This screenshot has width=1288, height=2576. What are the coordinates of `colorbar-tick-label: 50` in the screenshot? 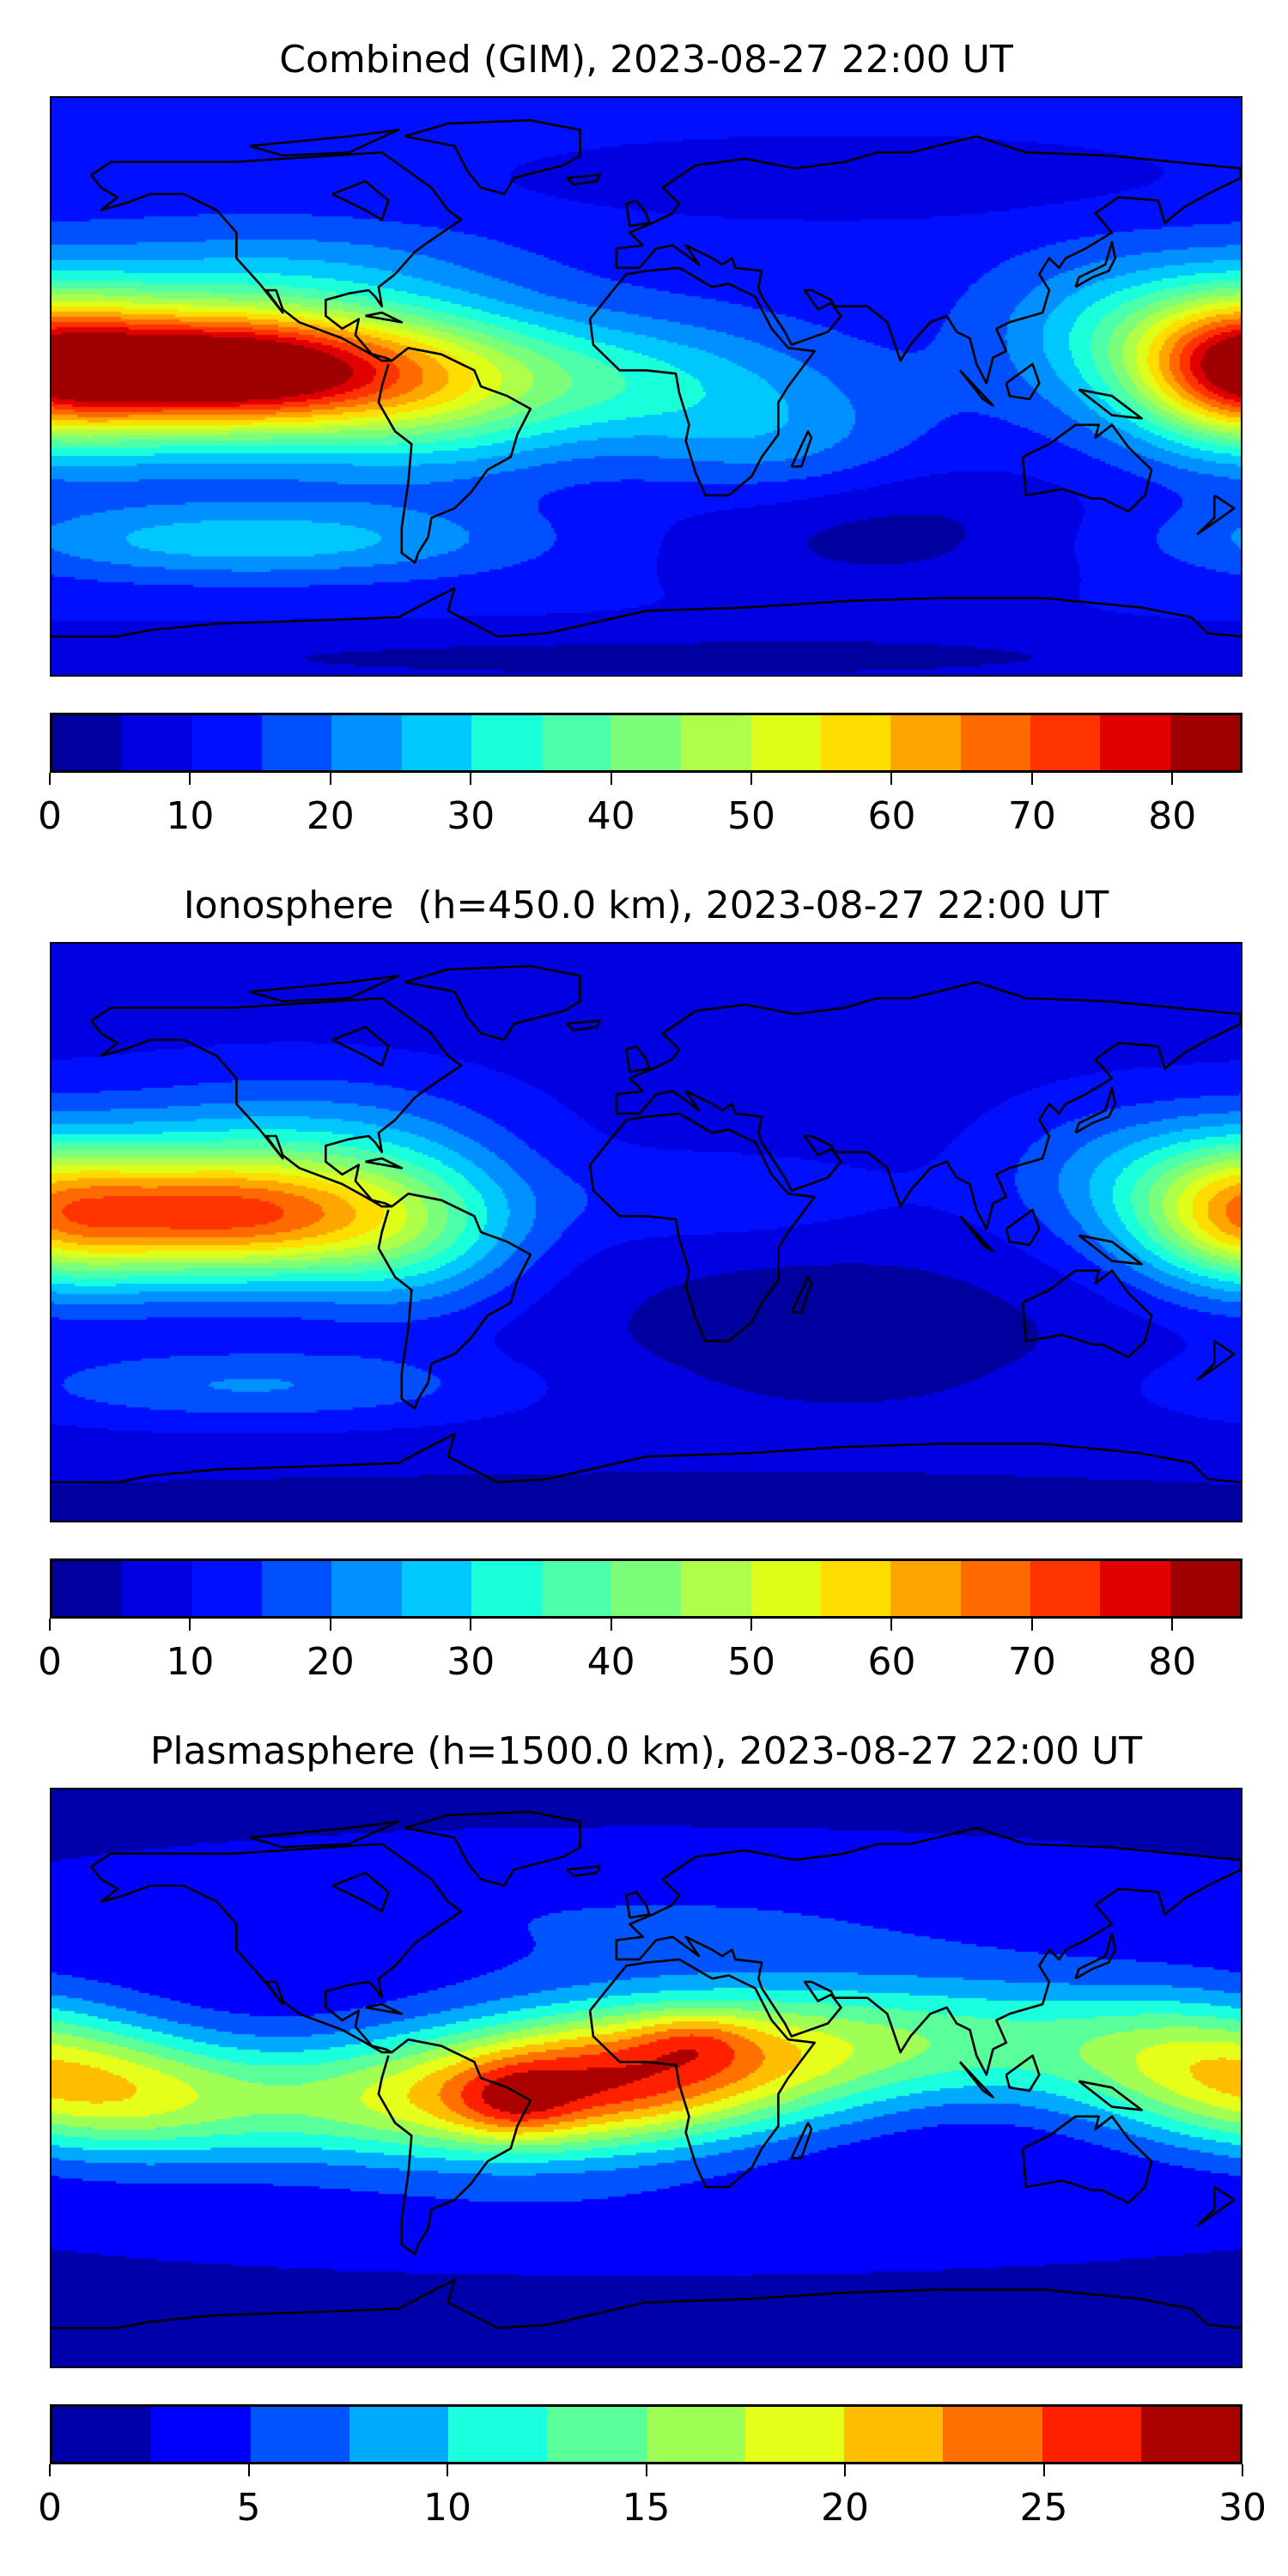 It's located at (751, 1662).